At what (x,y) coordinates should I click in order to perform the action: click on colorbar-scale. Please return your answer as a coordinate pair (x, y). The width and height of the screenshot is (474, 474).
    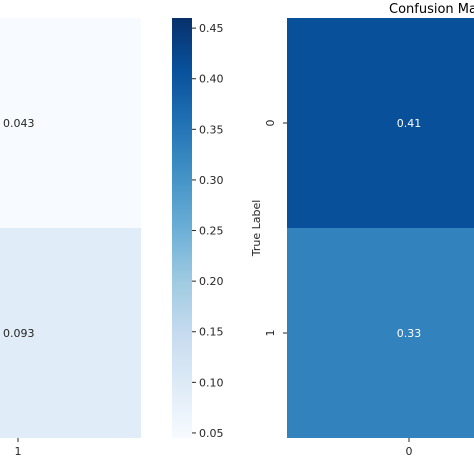
    Looking at the image, I should click on (182, 228).